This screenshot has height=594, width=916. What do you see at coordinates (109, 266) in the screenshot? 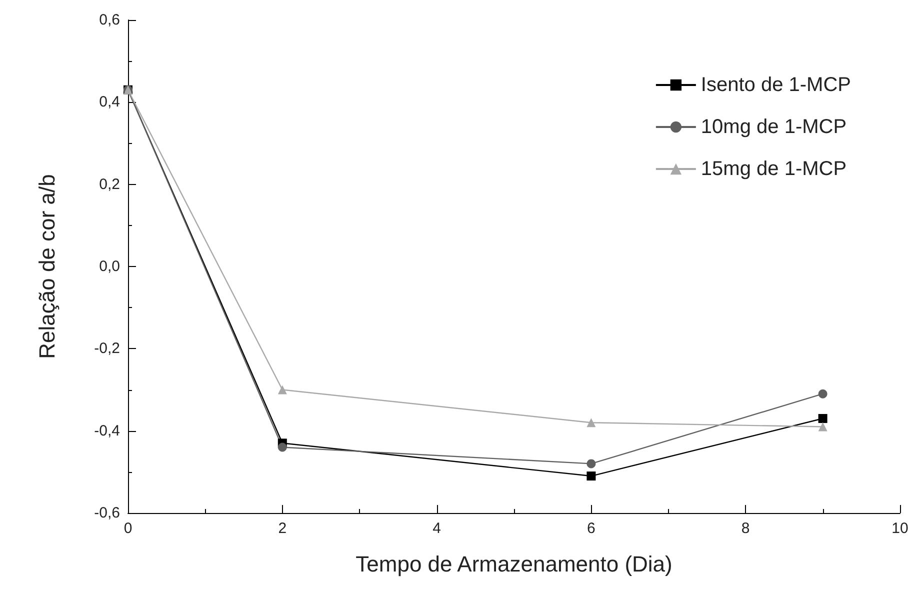
I see `y-tick-label: 0,0` at bounding box center [109, 266].